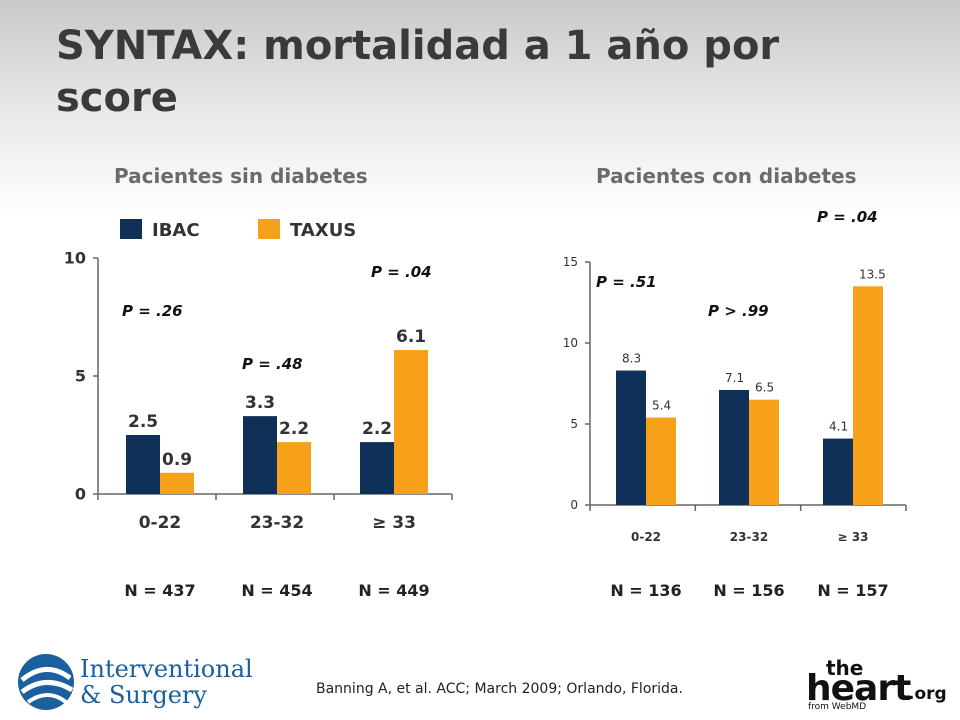 The image size is (960, 720). Describe the element at coordinates (661, 406) in the screenshot. I see `bar-value-label: 5.4` at that location.